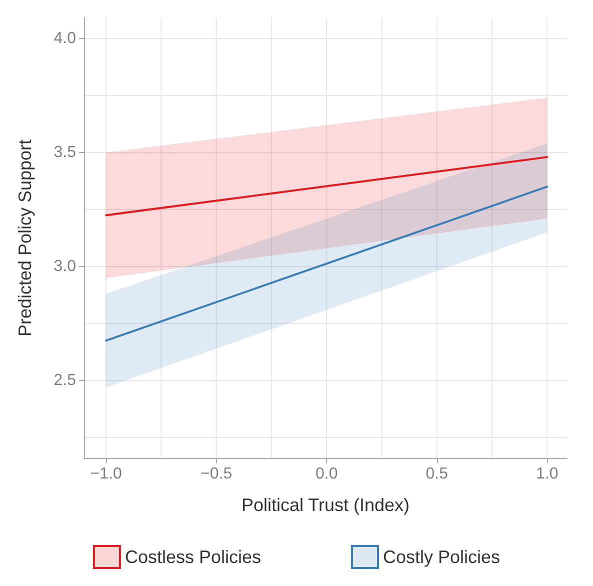 This screenshot has width=593, height=586. Describe the element at coordinates (65, 153) in the screenshot. I see `y-tick-label: 3.5` at that location.